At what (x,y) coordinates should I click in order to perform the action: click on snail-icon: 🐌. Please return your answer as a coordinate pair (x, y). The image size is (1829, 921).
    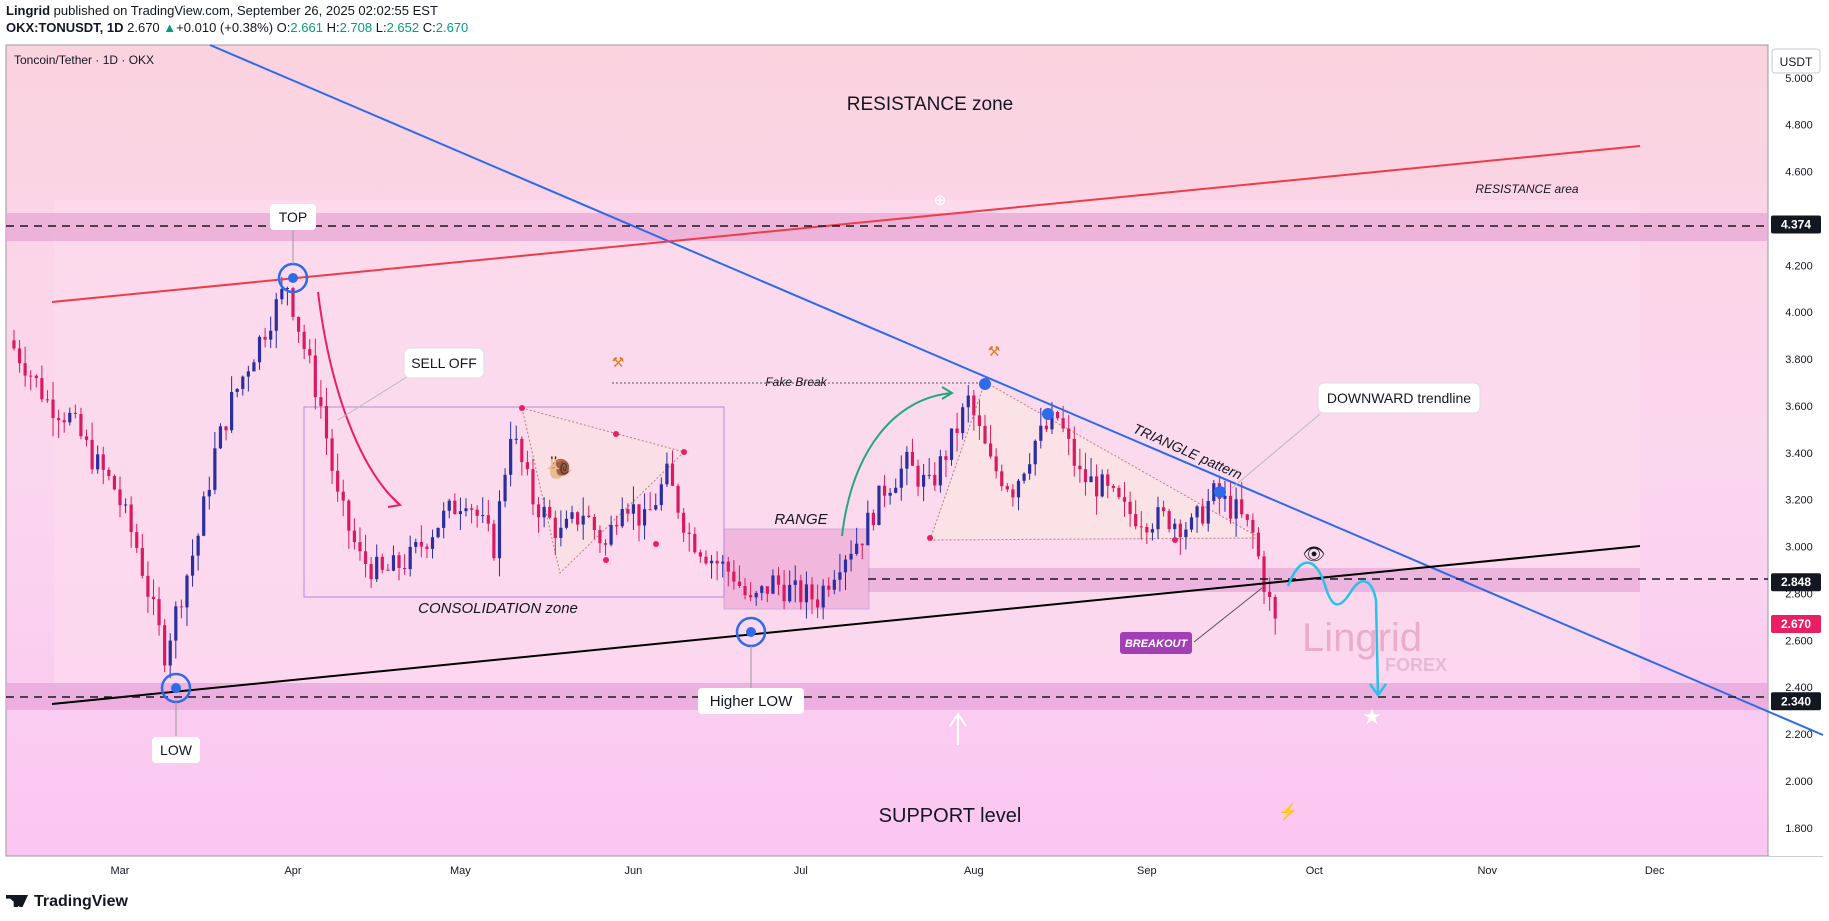
    Looking at the image, I should click on (559, 467).